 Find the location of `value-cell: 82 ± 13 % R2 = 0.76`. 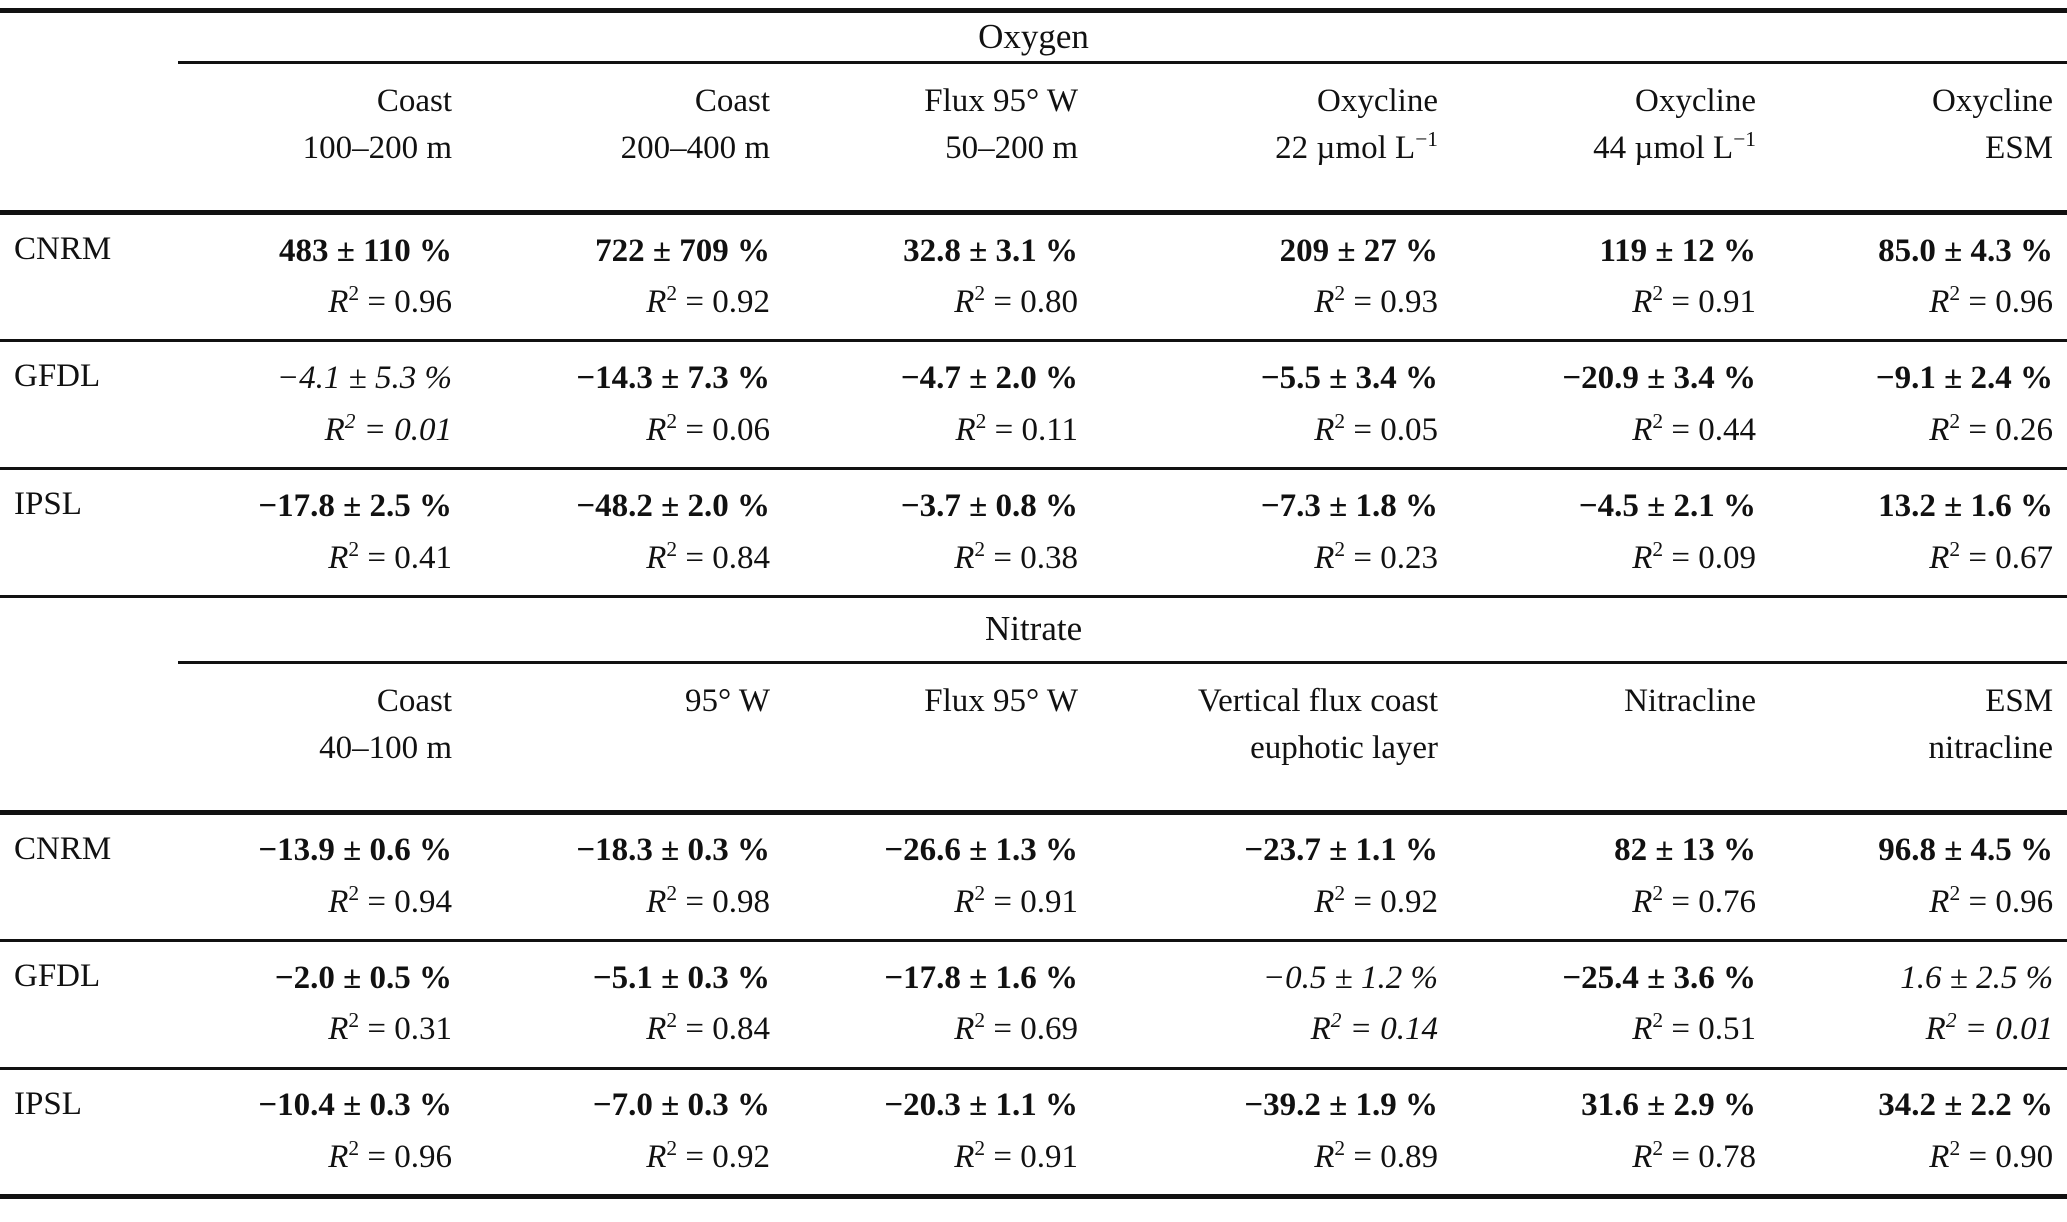

value-cell: 82 ± 13 % R2 = 0.76 is located at coordinates (1611, 875).